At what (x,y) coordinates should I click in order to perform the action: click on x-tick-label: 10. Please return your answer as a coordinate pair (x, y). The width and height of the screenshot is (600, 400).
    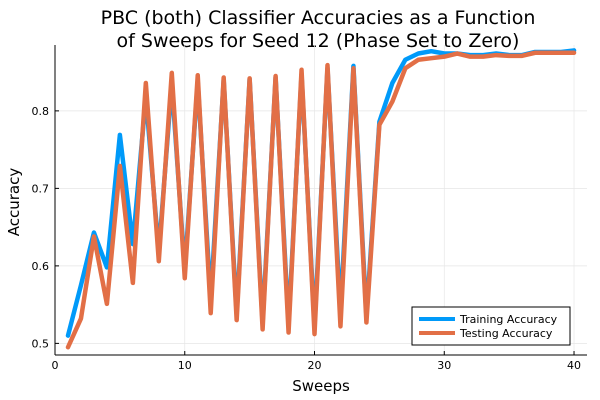
    Looking at the image, I should click on (185, 365).